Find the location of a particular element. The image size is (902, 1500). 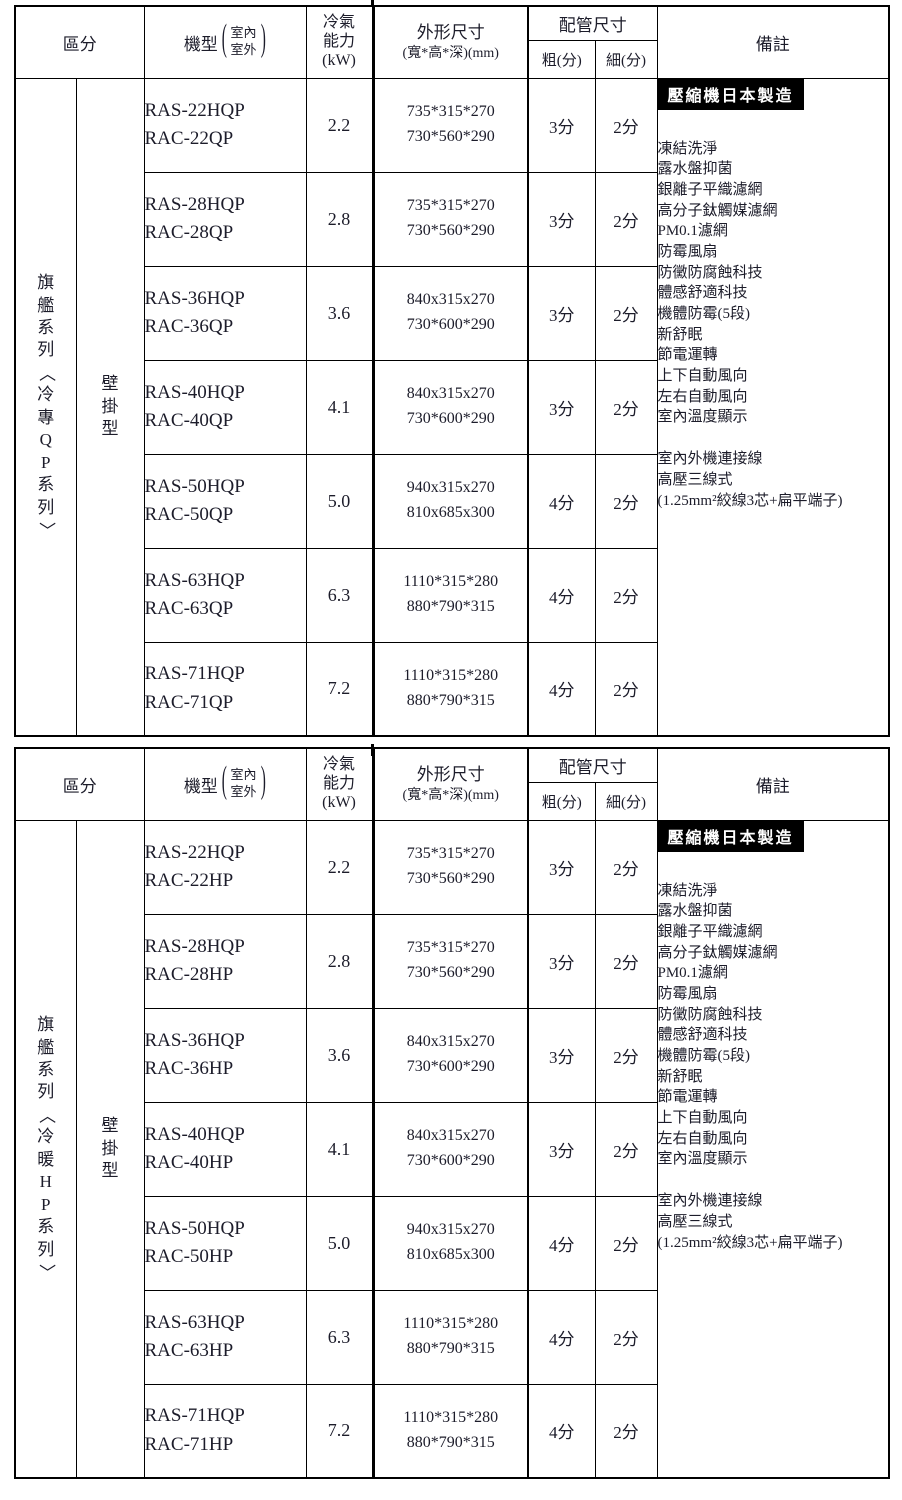

series-label-cell: 旗艦系列〈冷專 Q P 系列〉 is located at coordinates (45, 407).